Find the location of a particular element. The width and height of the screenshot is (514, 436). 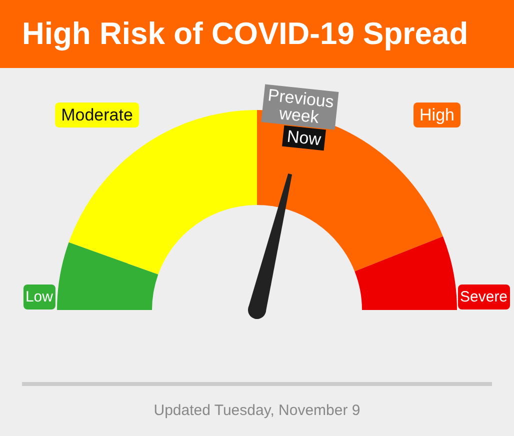

text: Previous week is located at coordinates (299, 107).